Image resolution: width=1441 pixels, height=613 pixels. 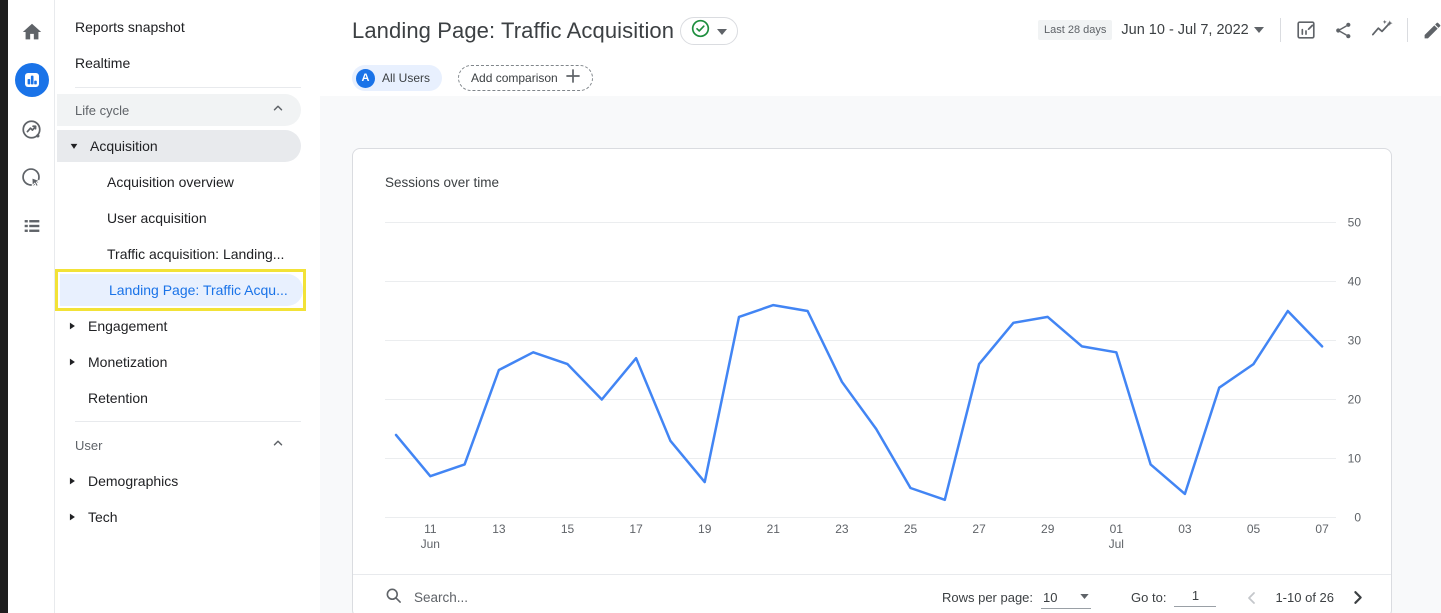 What do you see at coordinates (128, 326) in the screenshot?
I see `sidebar-item-label: Engagement` at bounding box center [128, 326].